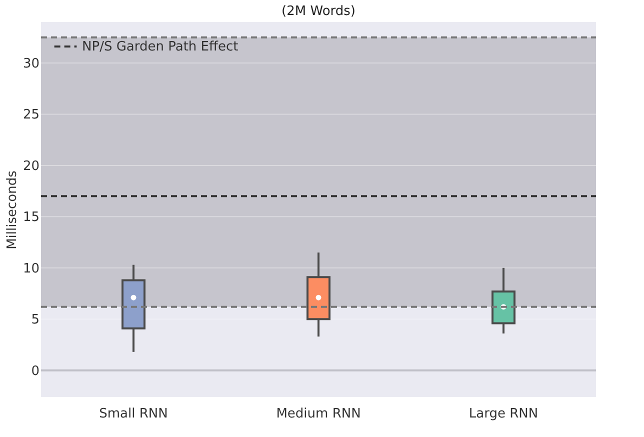 The height and width of the screenshot is (437, 644). I want to click on y-tick-label: 25, so click(31, 115).